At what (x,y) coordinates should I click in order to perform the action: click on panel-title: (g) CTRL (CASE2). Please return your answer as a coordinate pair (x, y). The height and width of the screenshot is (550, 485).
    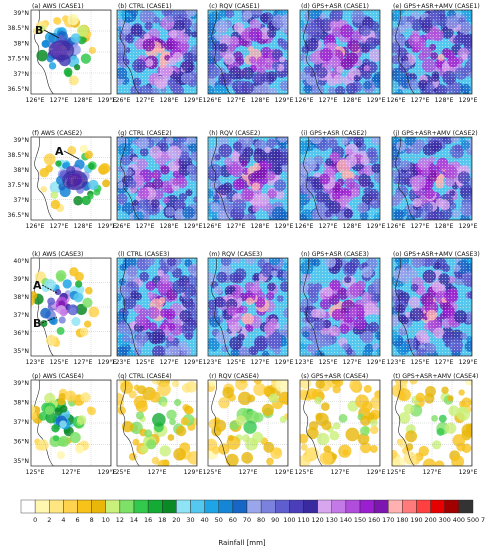
    Looking at the image, I should click on (145, 133).